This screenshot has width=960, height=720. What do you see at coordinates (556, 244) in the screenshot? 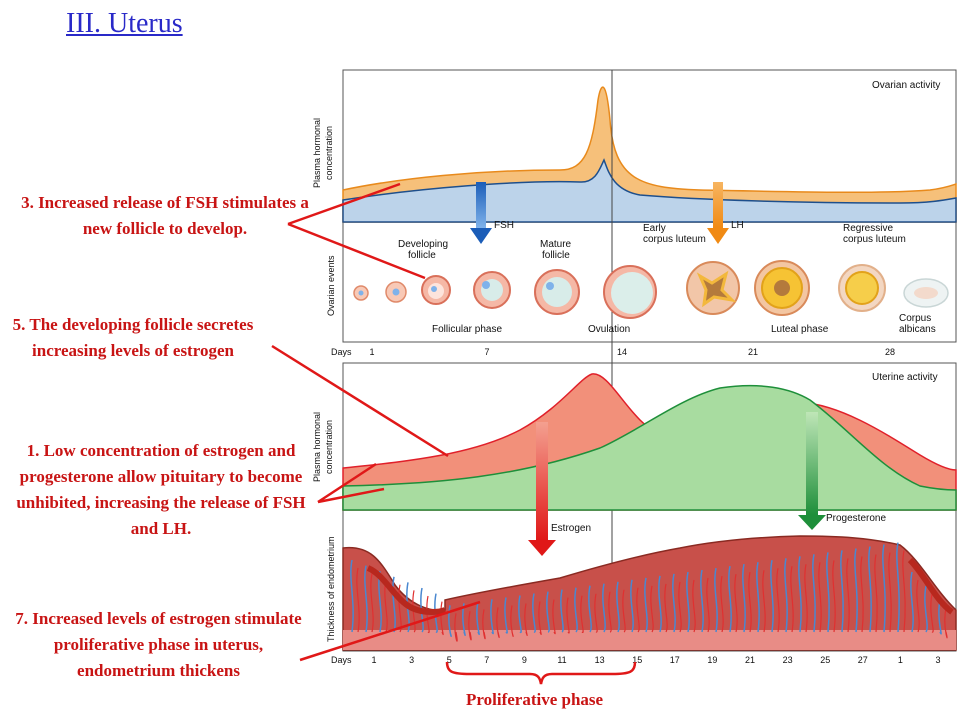
I see `mature-follicle-label-1: Mature` at bounding box center [556, 244].